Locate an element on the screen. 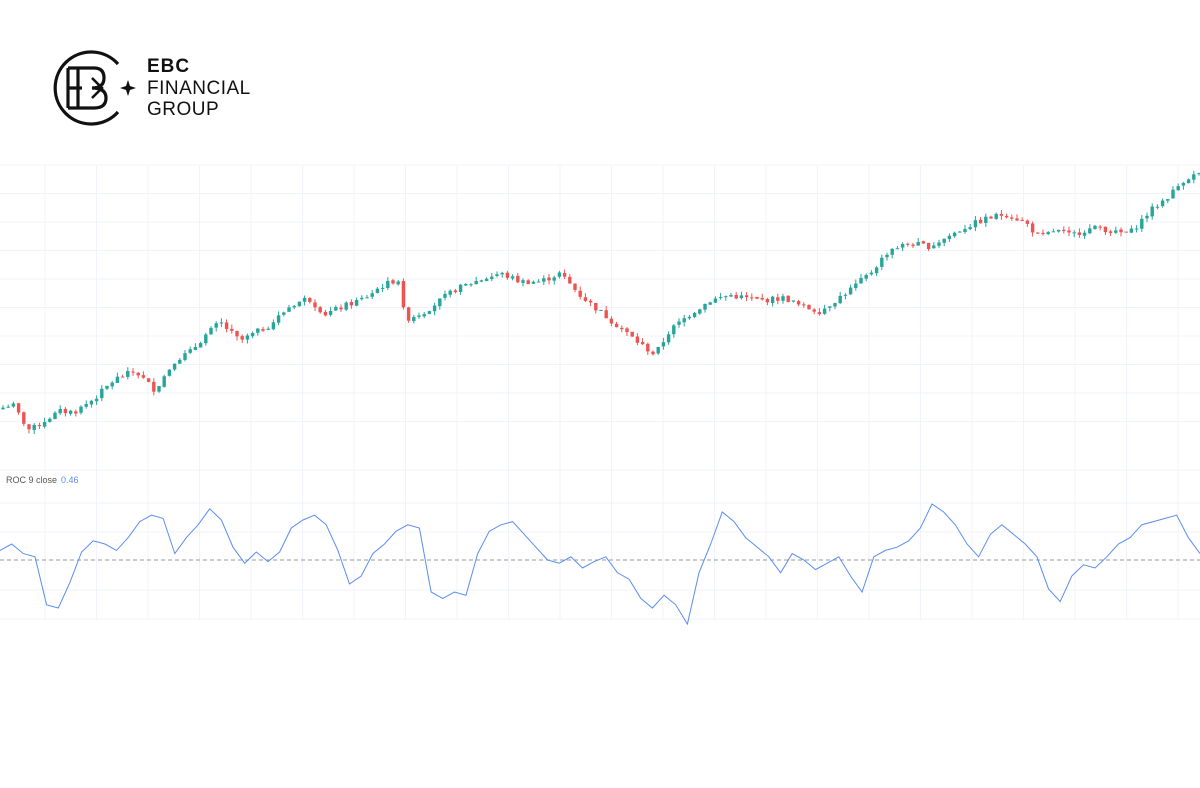 The width and height of the screenshot is (1200, 788). ebc-monogram-logo-icon is located at coordinates (94, 88).